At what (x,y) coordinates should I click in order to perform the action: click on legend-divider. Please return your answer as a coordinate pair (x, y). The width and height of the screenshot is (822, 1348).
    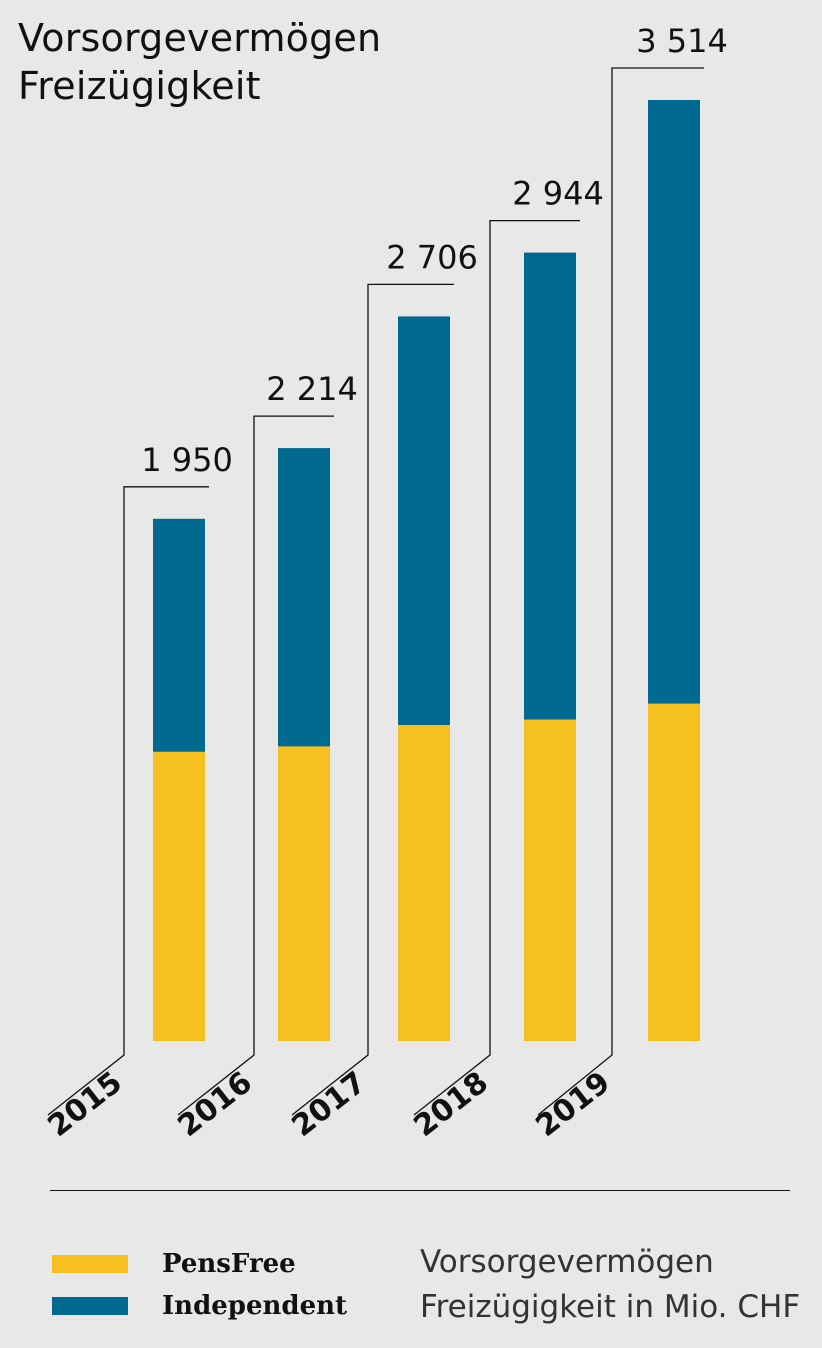
    Looking at the image, I should click on (420, 1190).